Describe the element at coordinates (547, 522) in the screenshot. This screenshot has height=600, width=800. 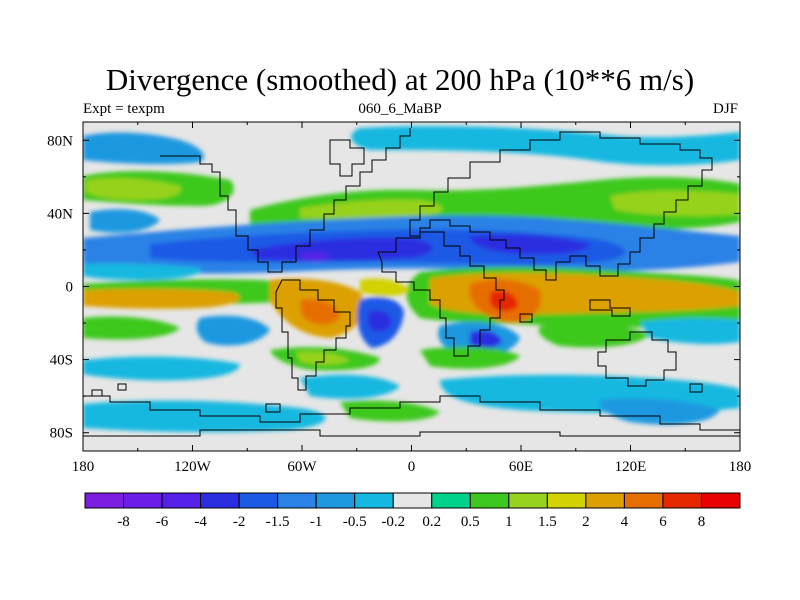
I see `colorbar-label: 1.5` at that location.